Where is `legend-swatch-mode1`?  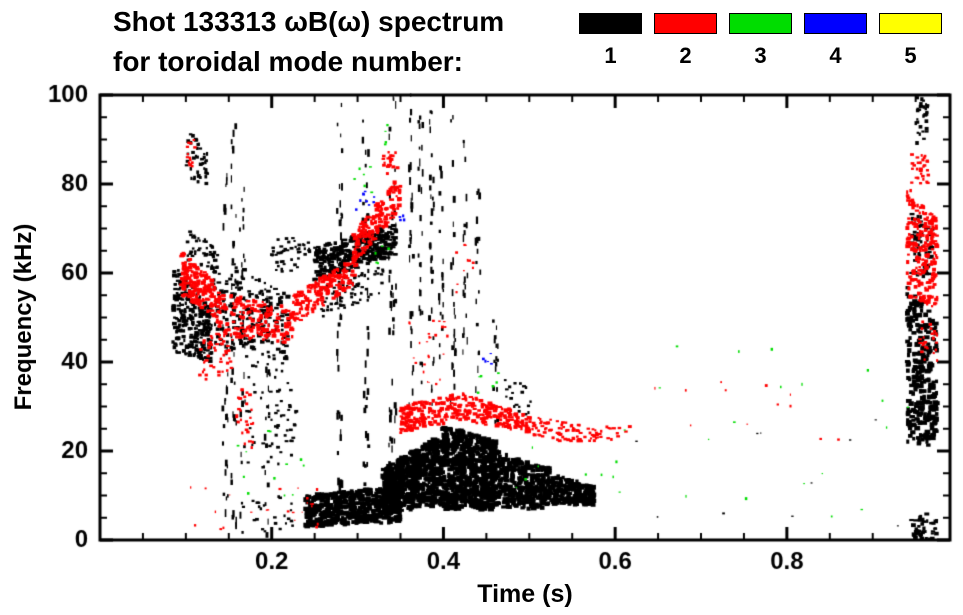
legend-swatch-mode1 is located at coordinates (610, 23).